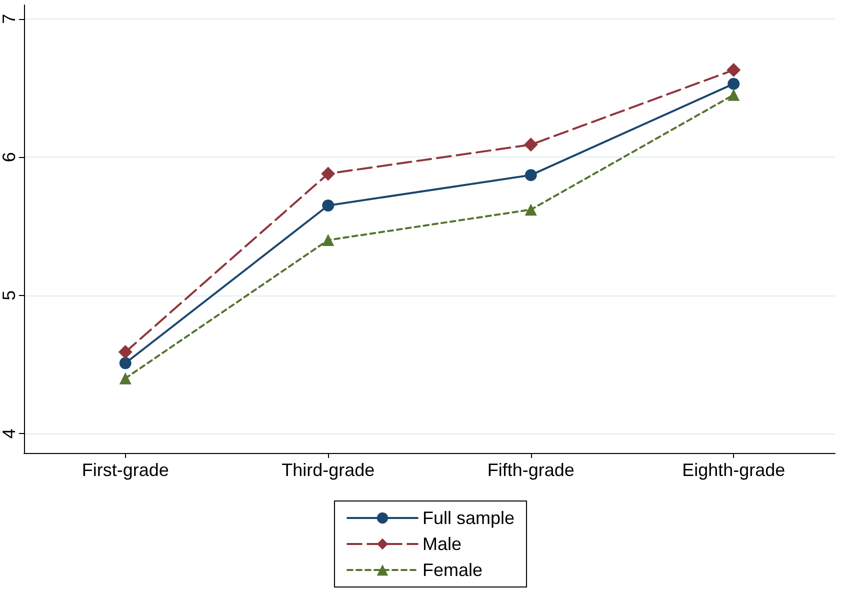  What do you see at coordinates (9, 157) in the screenshot?
I see `y-tick-label: 6` at bounding box center [9, 157].